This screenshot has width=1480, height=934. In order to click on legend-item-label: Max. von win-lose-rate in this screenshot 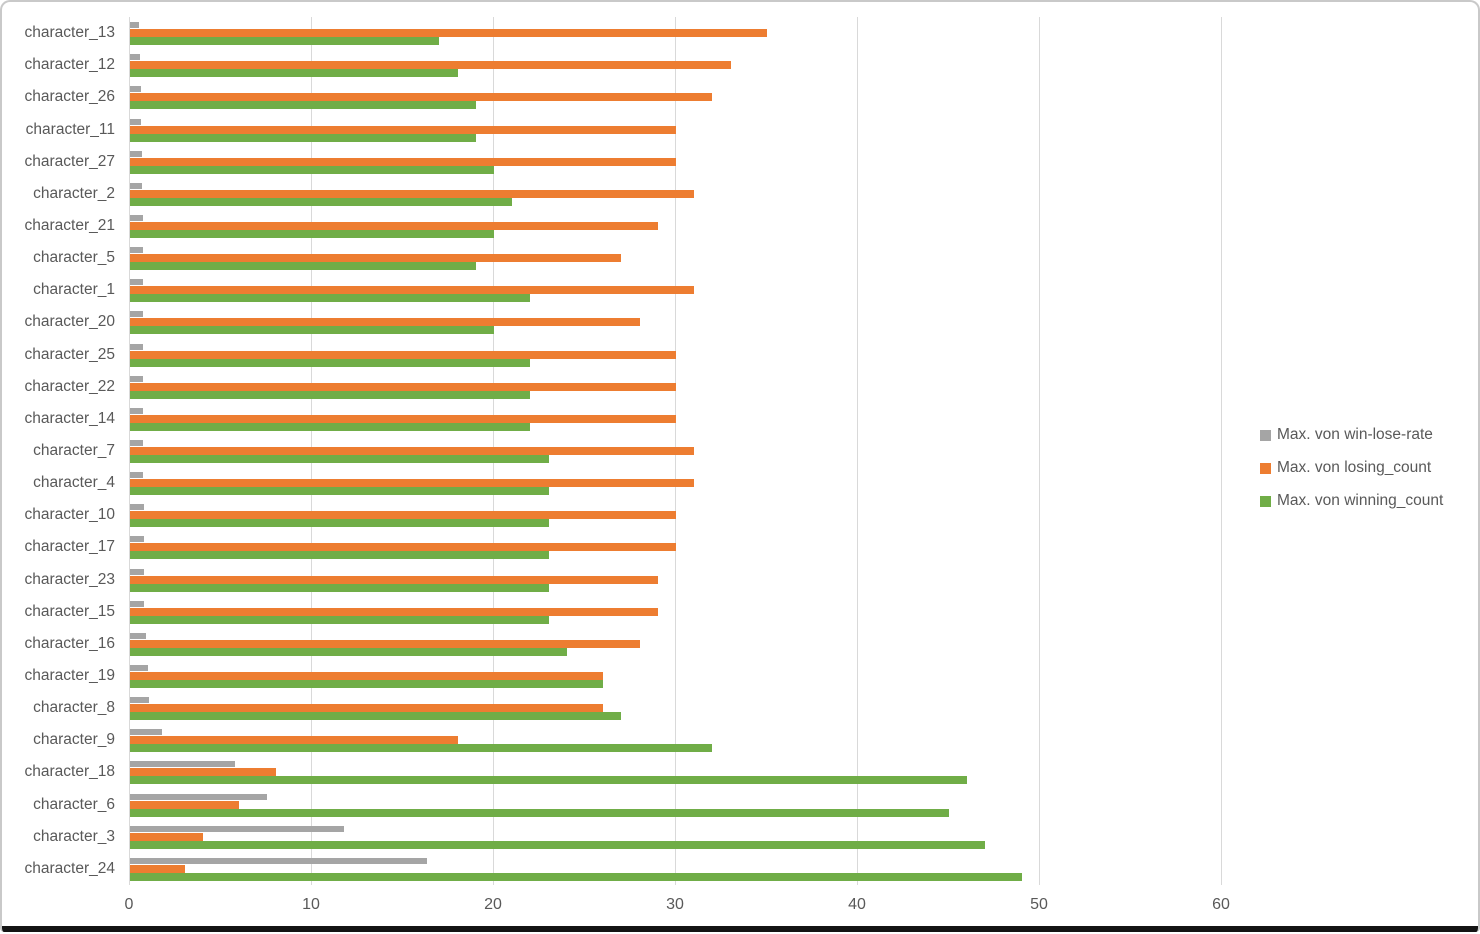, I will do `click(1355, 434)`.